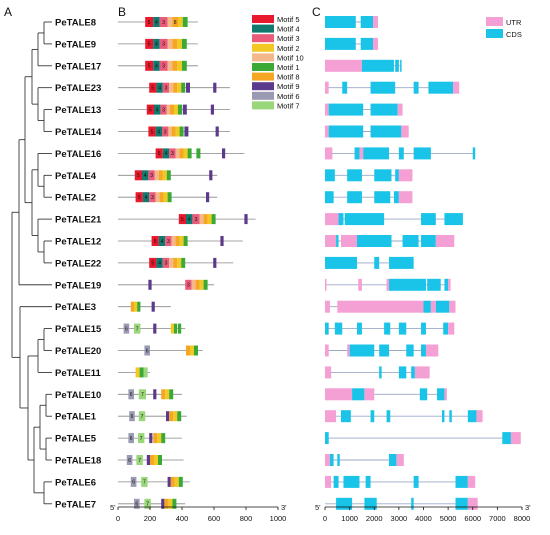  Describe the element at coordinates (78, 329) in the screenshot. I see `gene-name: PeTALE15` at that location.